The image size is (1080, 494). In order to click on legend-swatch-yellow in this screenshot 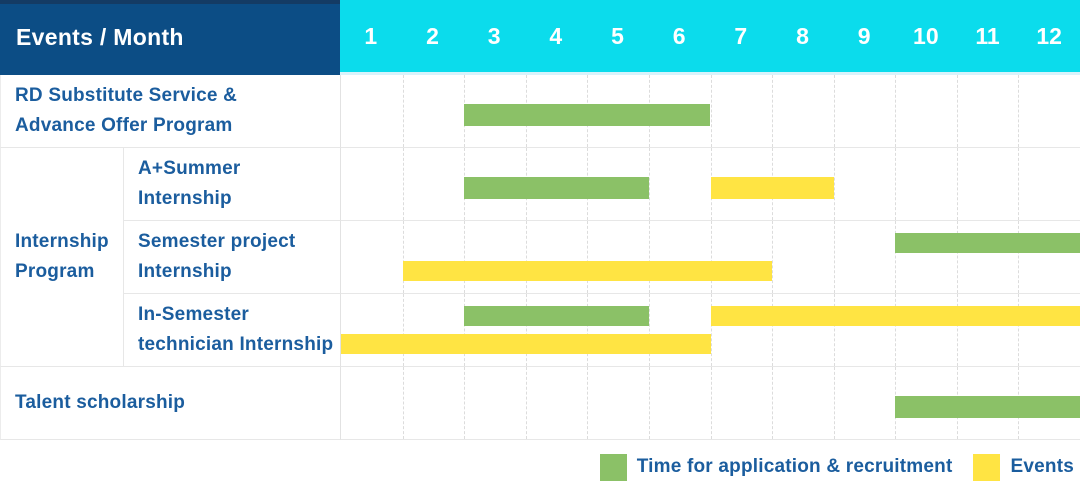, I will do `click(987, 467)`.